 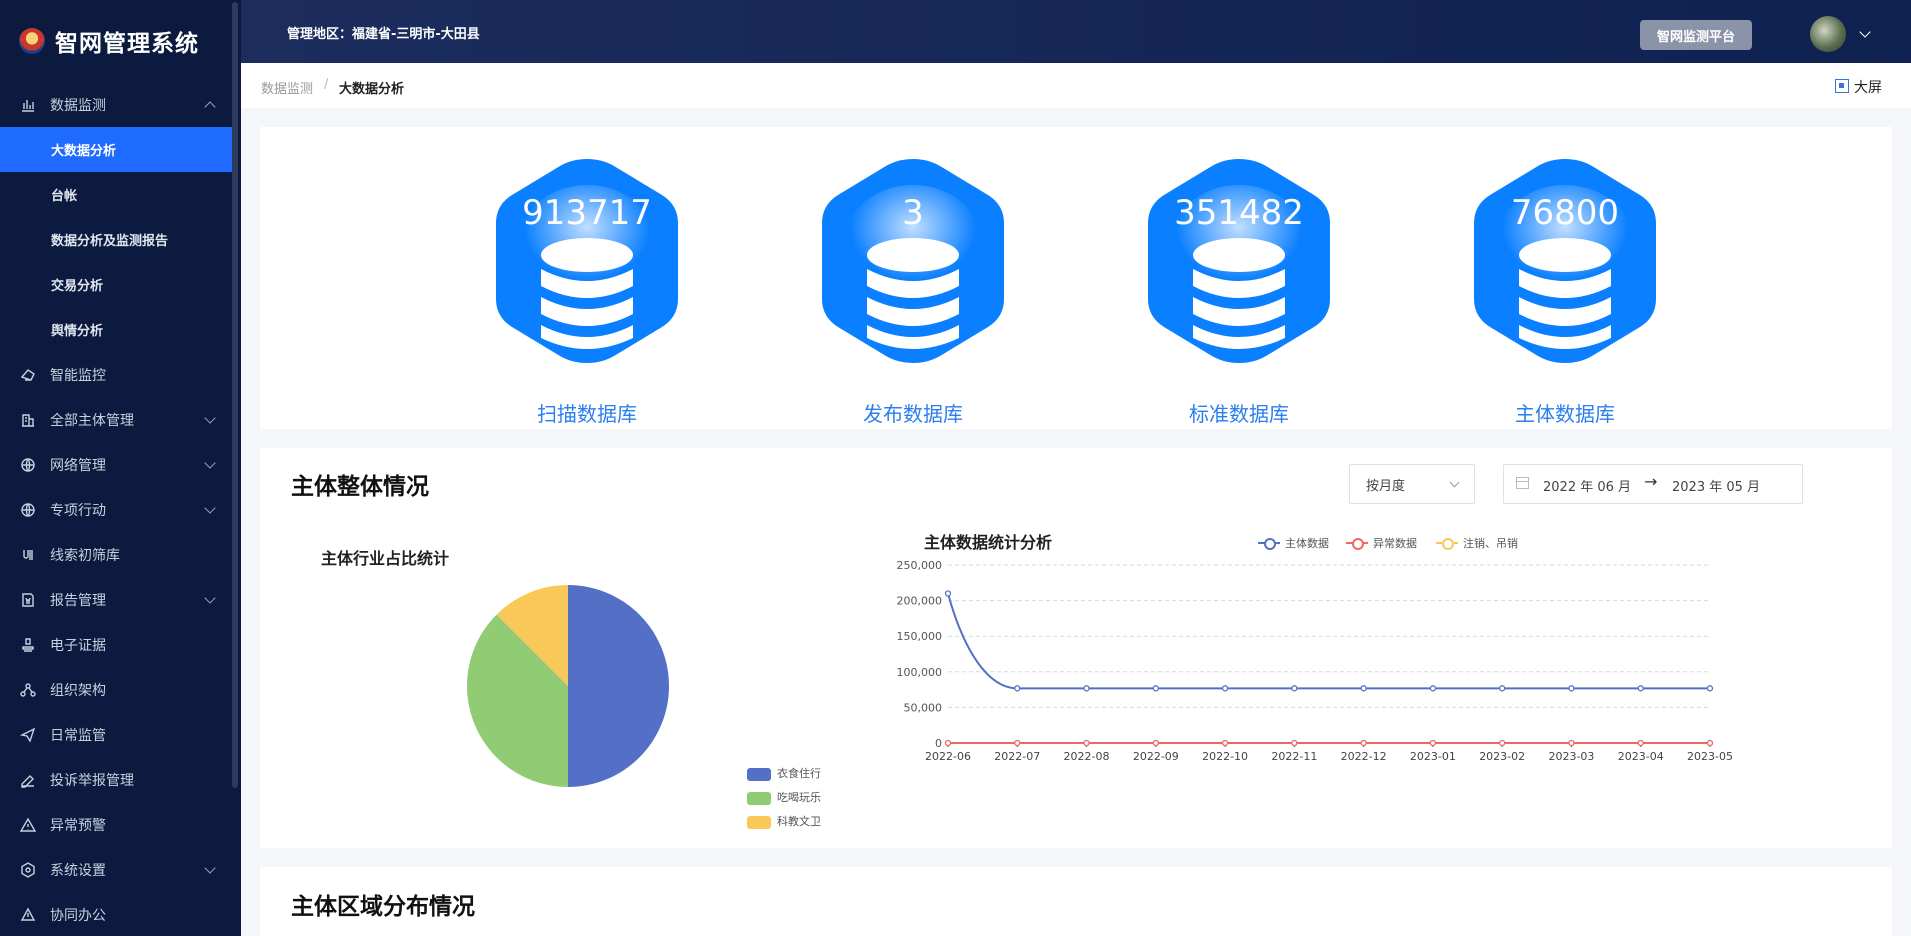 I want to click on line-legend-item: 注销、吊销, so click(x=1477, y=543).